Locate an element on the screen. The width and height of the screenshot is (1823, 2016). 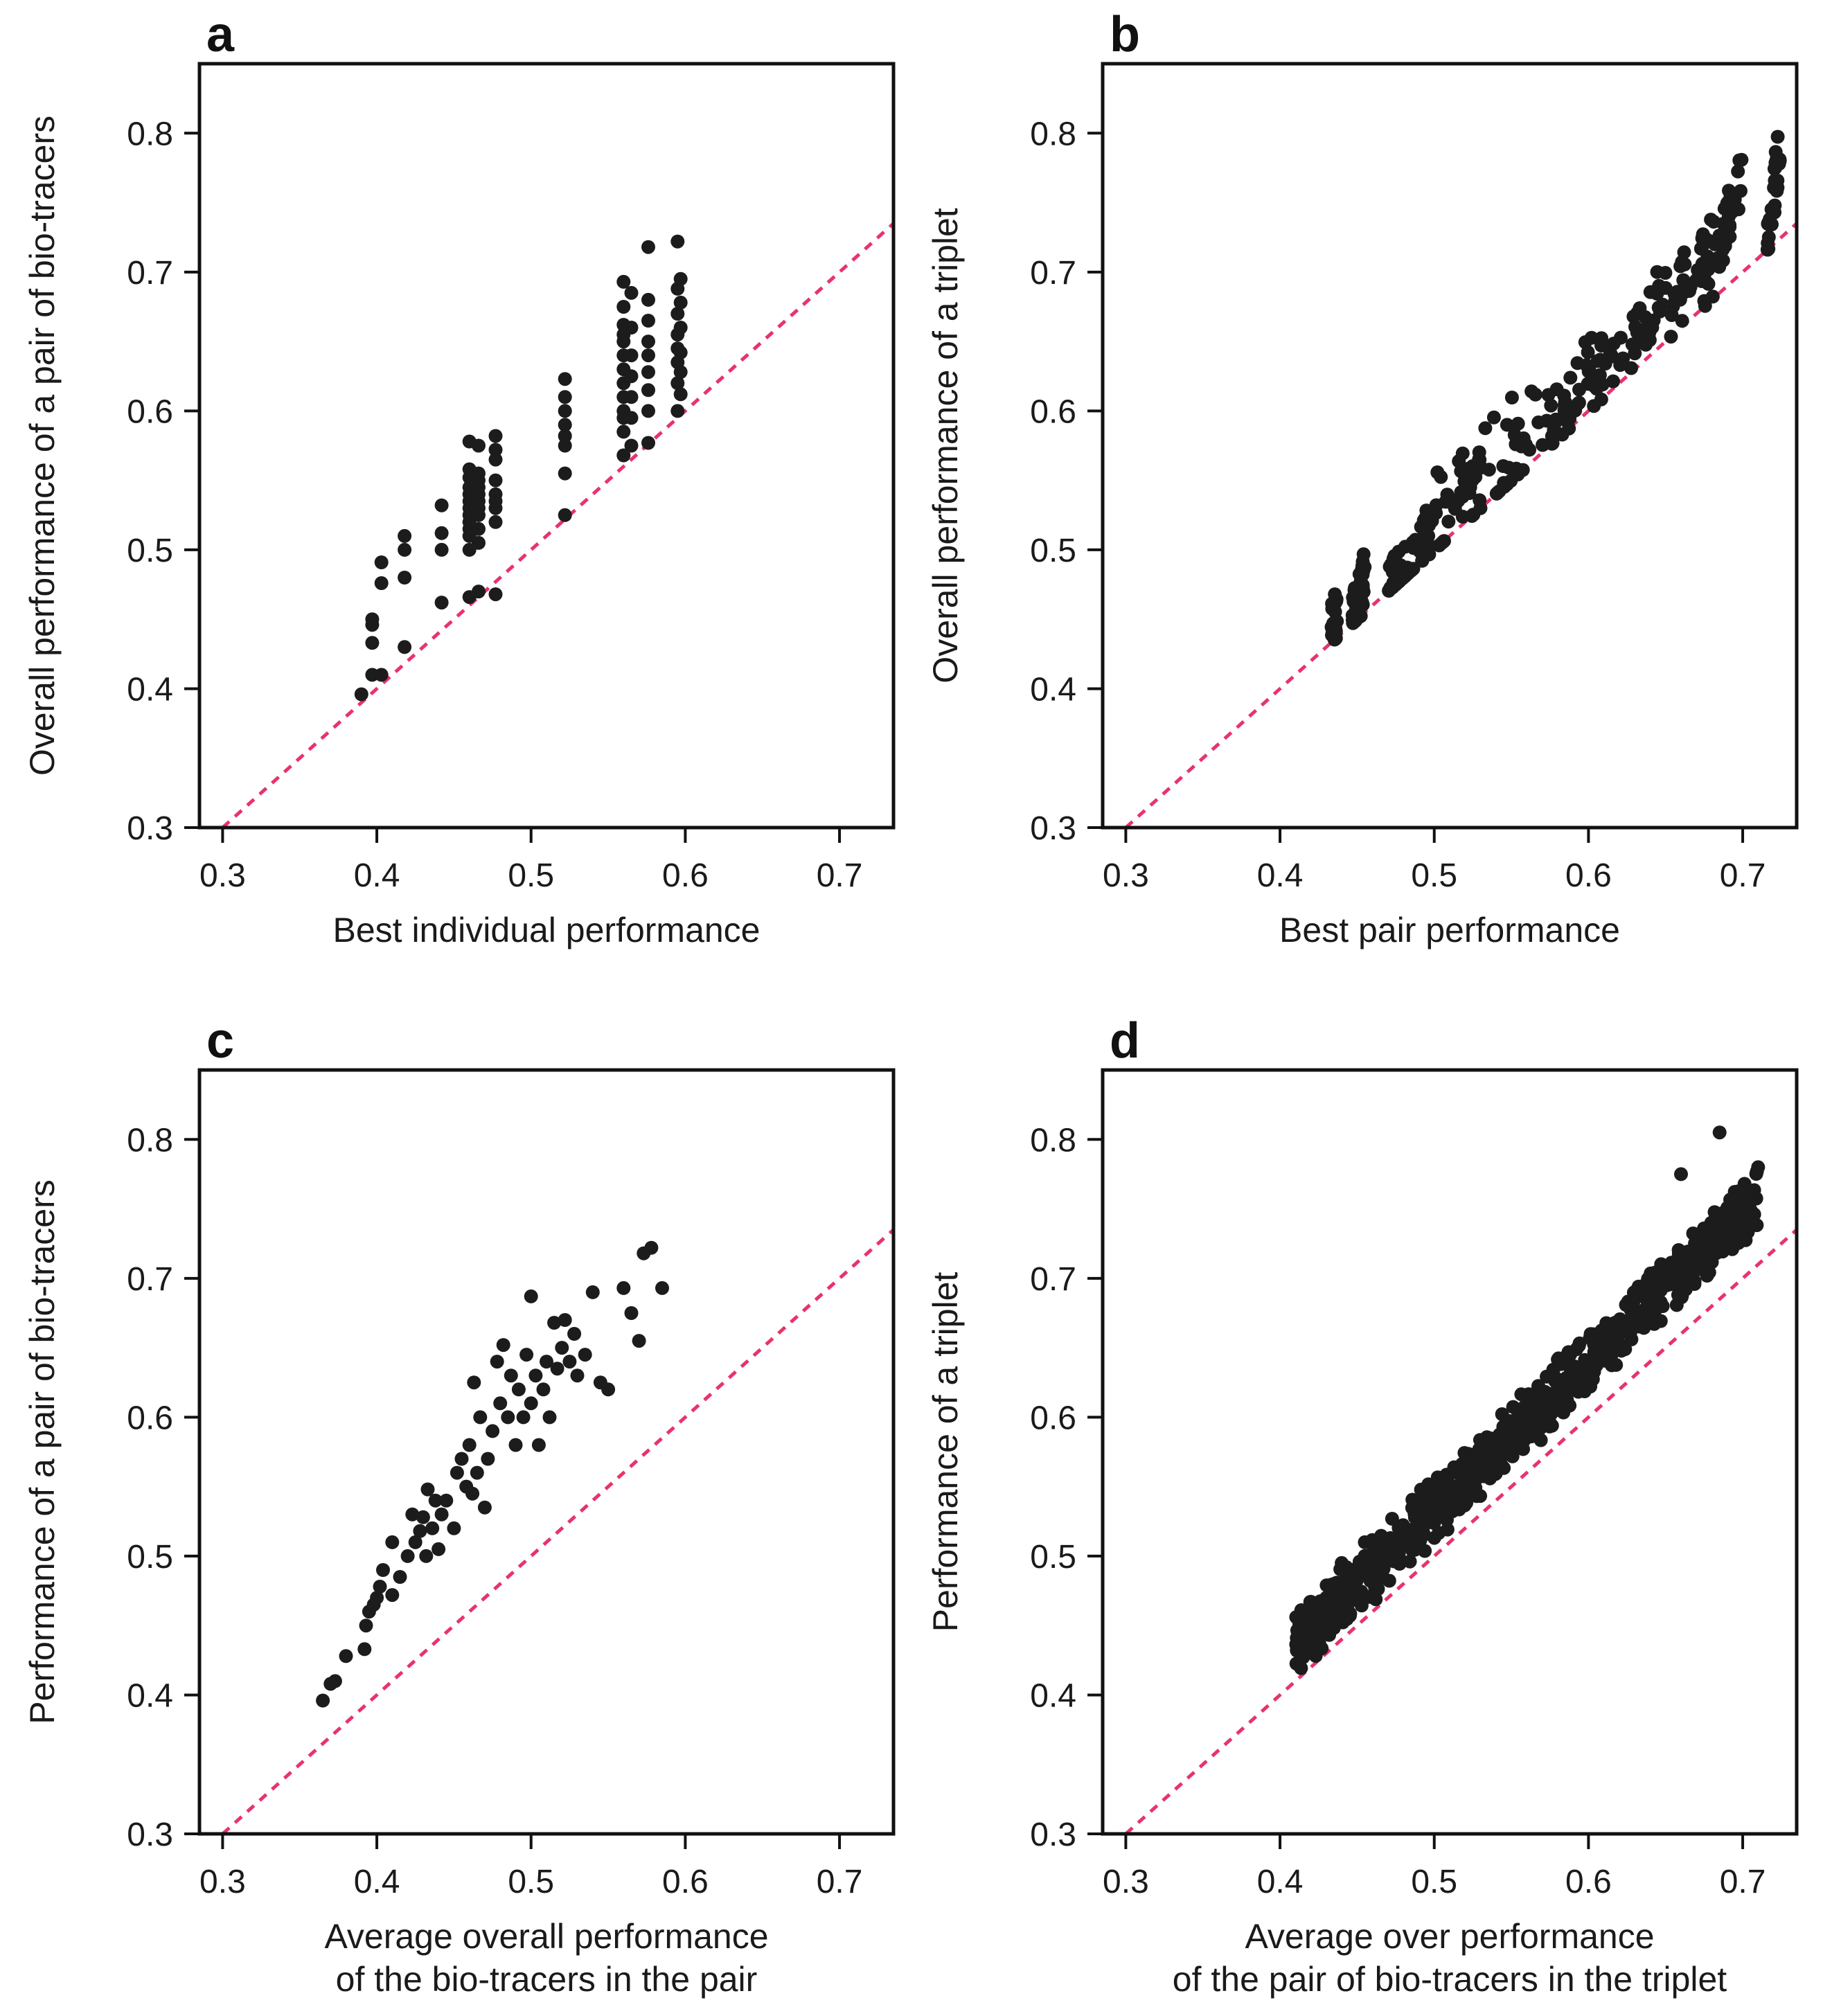
x-axis-label: Best individual performance is located at coordinates (547, 930).